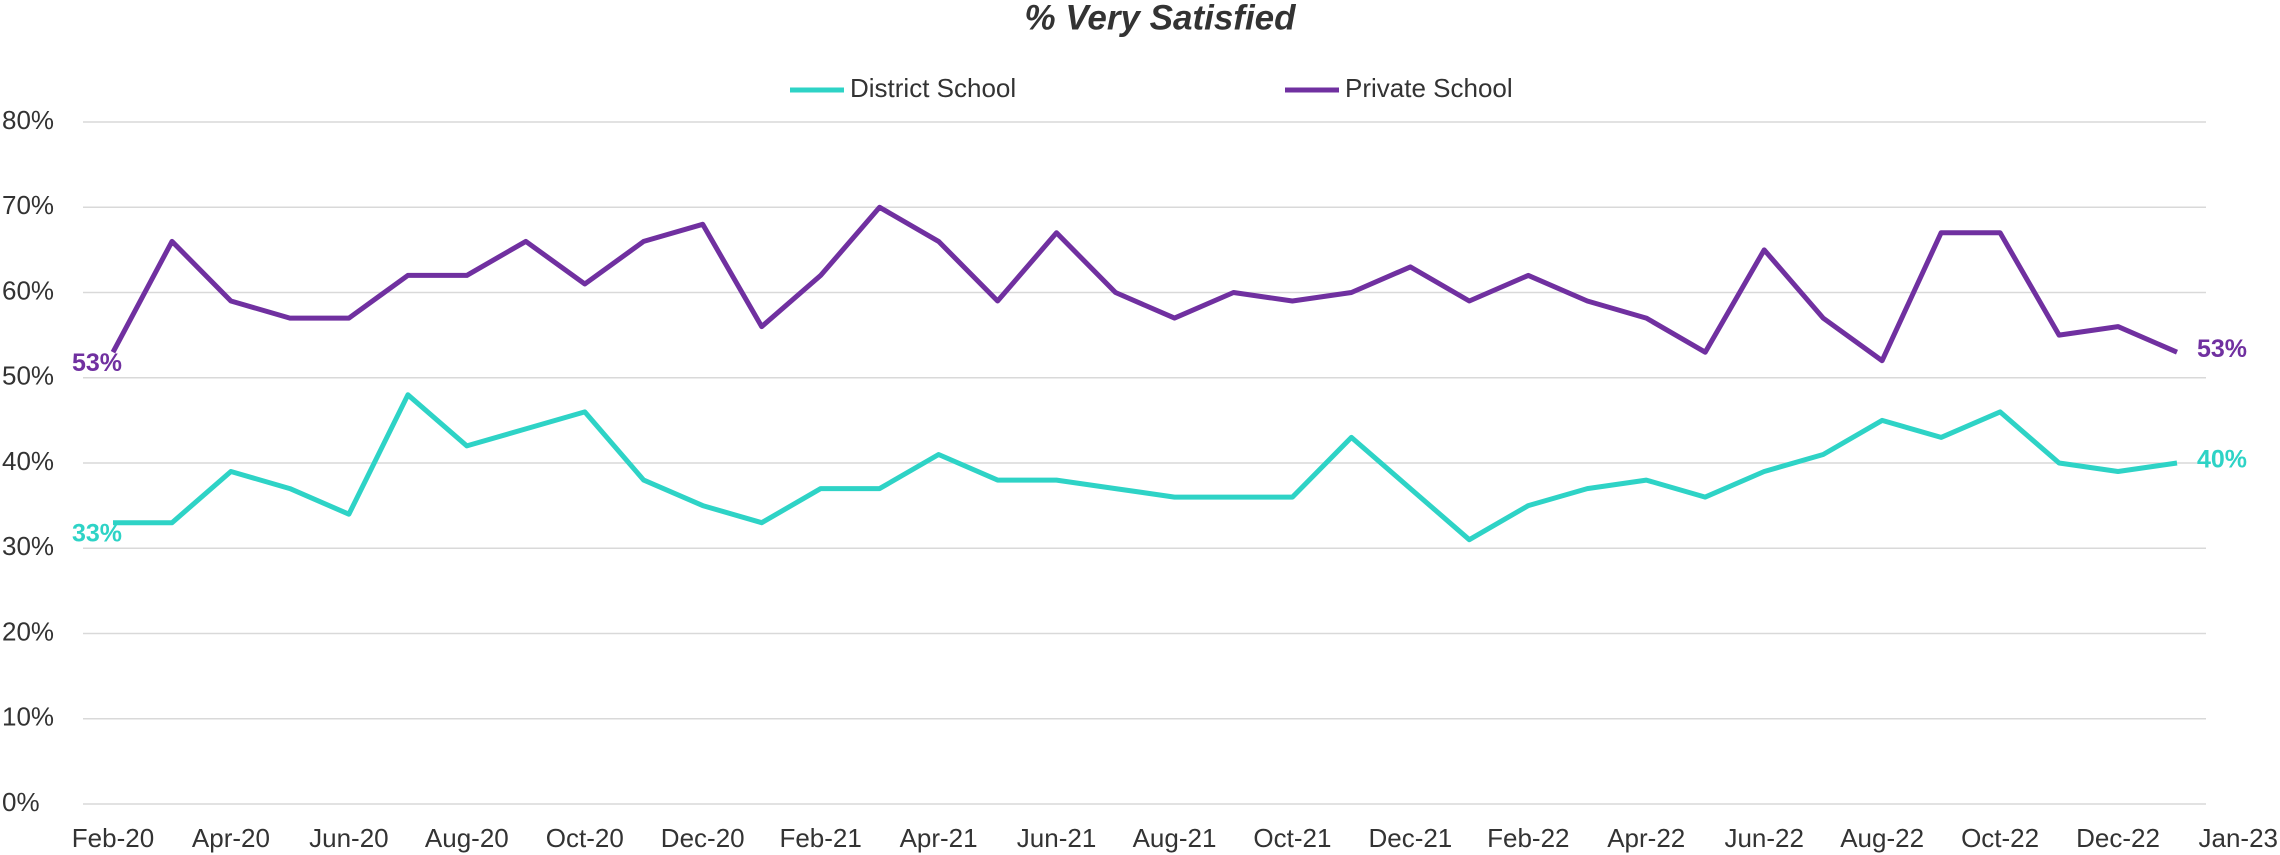 The width and height of the screenshot is (2280, 855). I want to click on y-tick-label: 10%, so click(28, 717).